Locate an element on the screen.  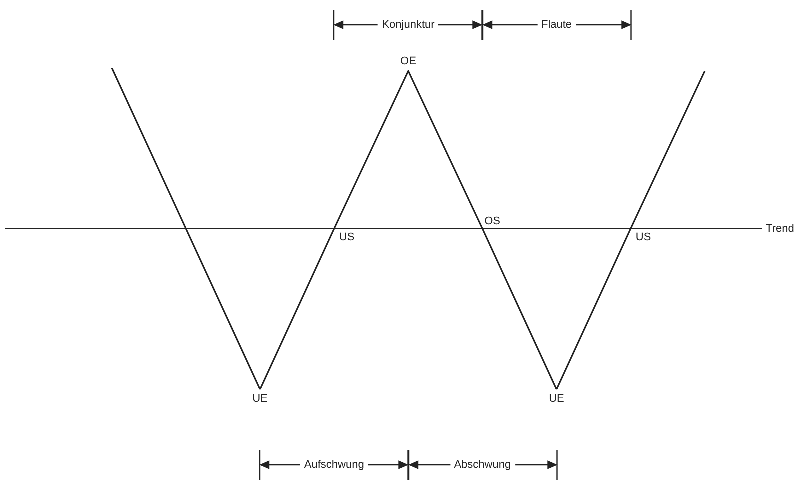
text: Aufschwung is located at coordinates (334, 465).